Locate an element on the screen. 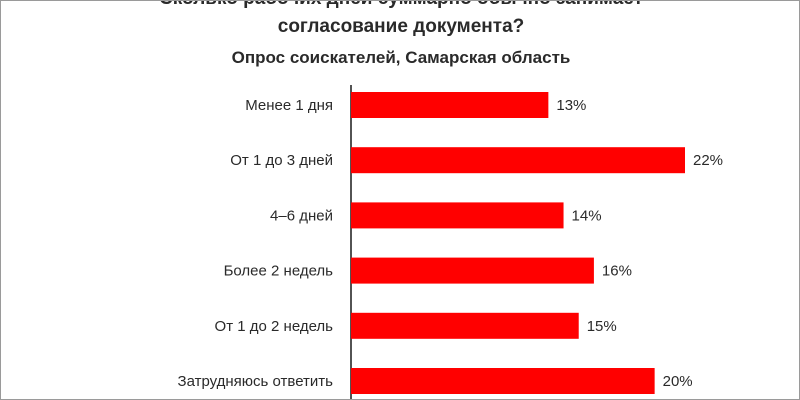  category-label-3: 4–6 дней is located at coordinates (301, 215).